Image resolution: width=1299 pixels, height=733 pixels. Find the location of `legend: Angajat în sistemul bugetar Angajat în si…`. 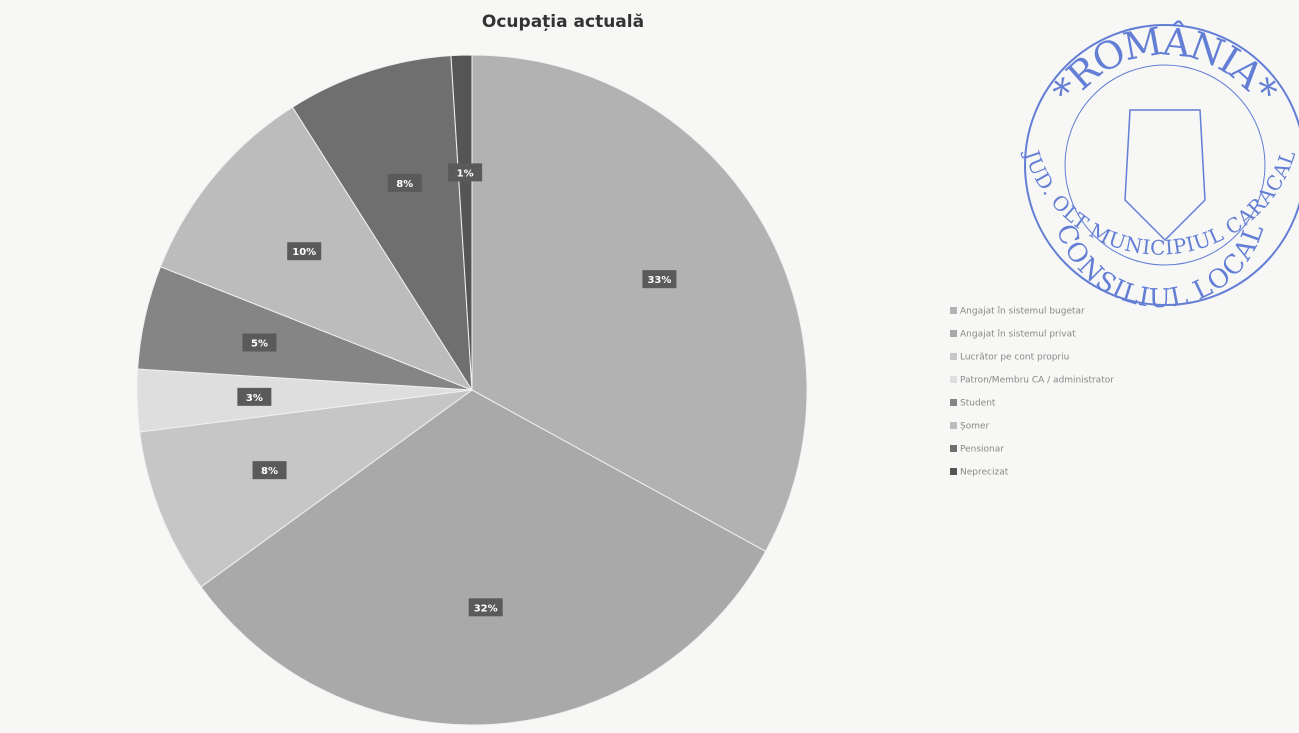

legend: Angajat în sistemul bugetar Angajat în si… is located at coordinates (1032, 392).